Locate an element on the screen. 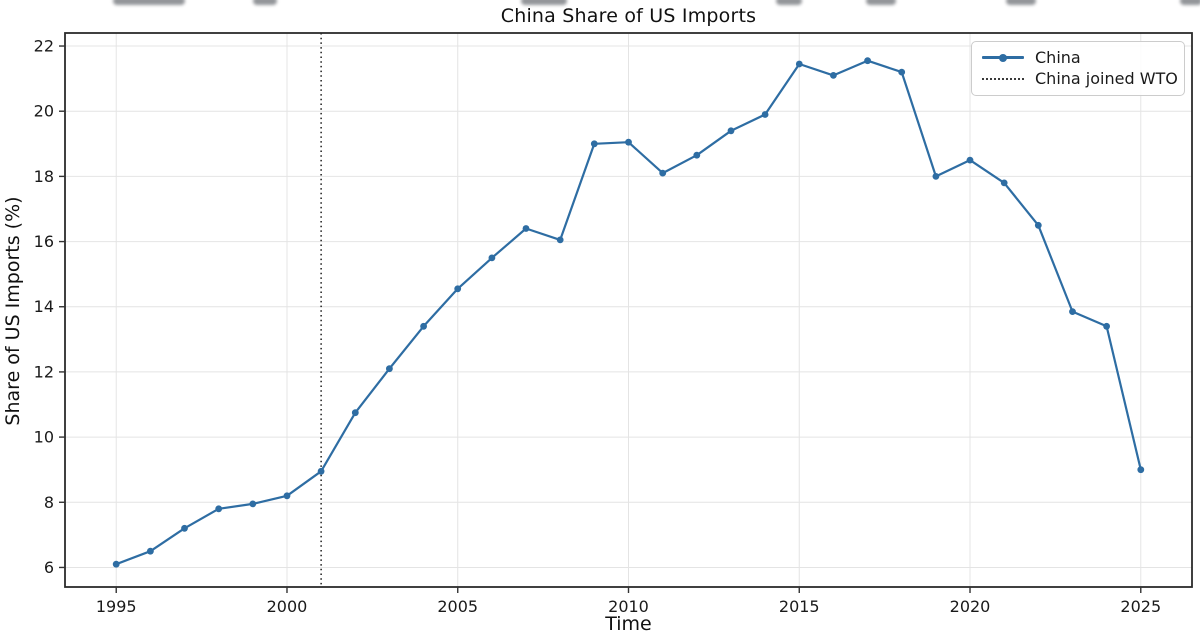 The image size is (1200, 637). legend-dotted-line-sample-icon is located at coordinates (1003, 78).